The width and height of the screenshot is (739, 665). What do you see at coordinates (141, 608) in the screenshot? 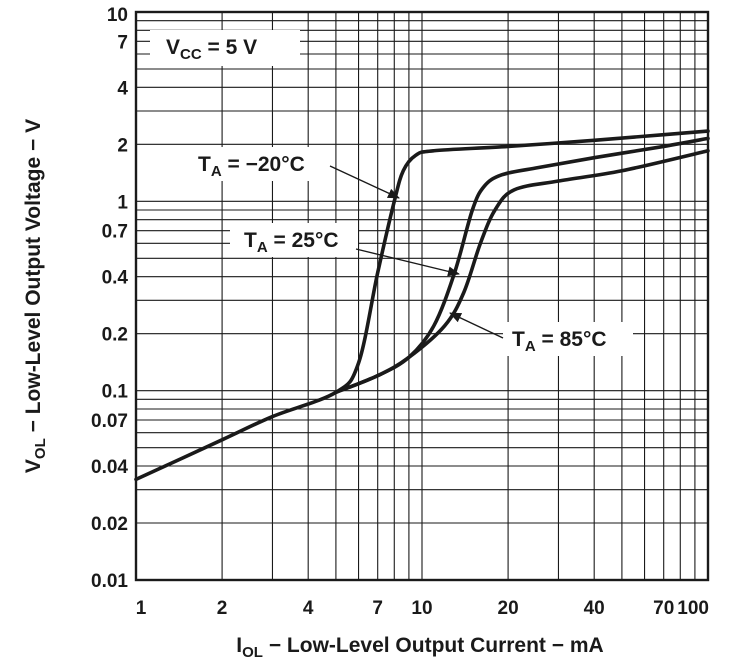
I see `x-tick-label: 1` at bounding box center [141, 608].